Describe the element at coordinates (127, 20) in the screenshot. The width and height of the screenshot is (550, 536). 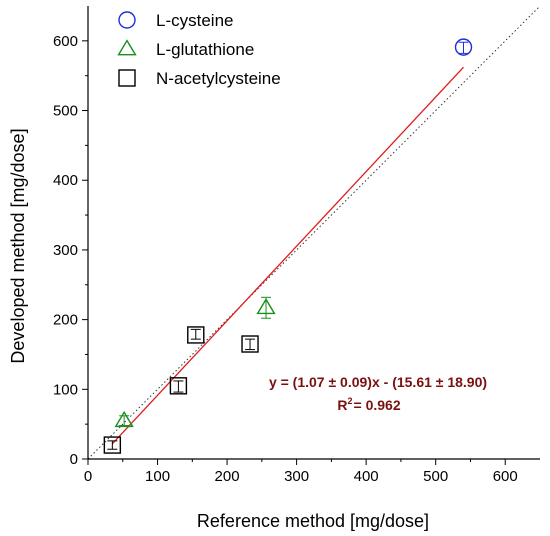
I see `legend-marker-circle` at that location.